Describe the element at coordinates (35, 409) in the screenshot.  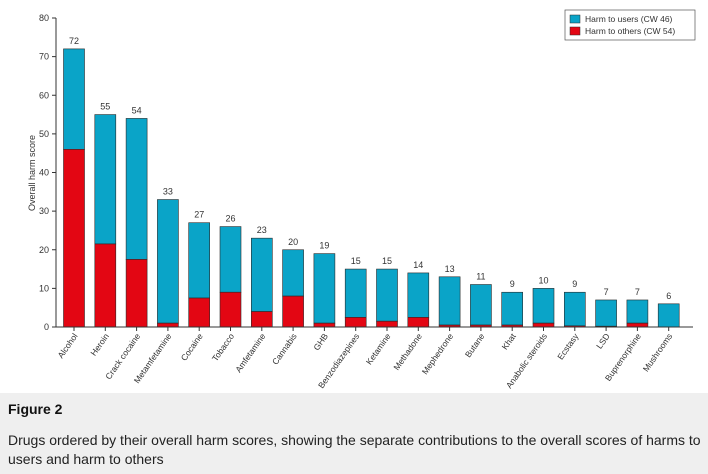
I see `figure-label: Figure 2` at that location.